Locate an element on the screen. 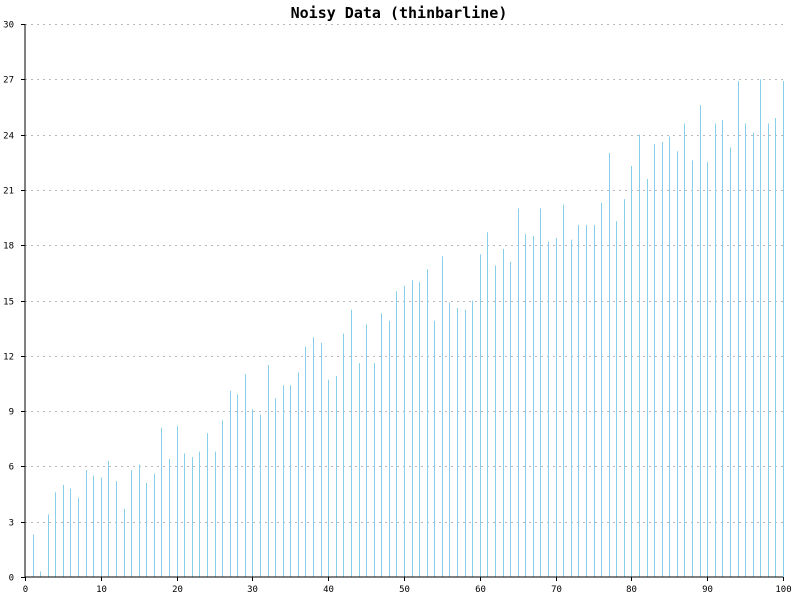 The width and height of the screenshot is (800, 605). x-tick-label: 40 is located at coordinates (328, 590).